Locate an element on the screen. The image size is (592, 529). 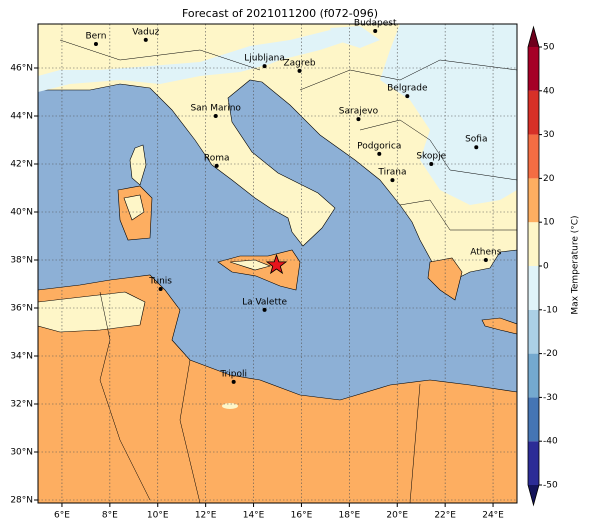
x-tick-label: 18°E is located at coordinates (350, 516).